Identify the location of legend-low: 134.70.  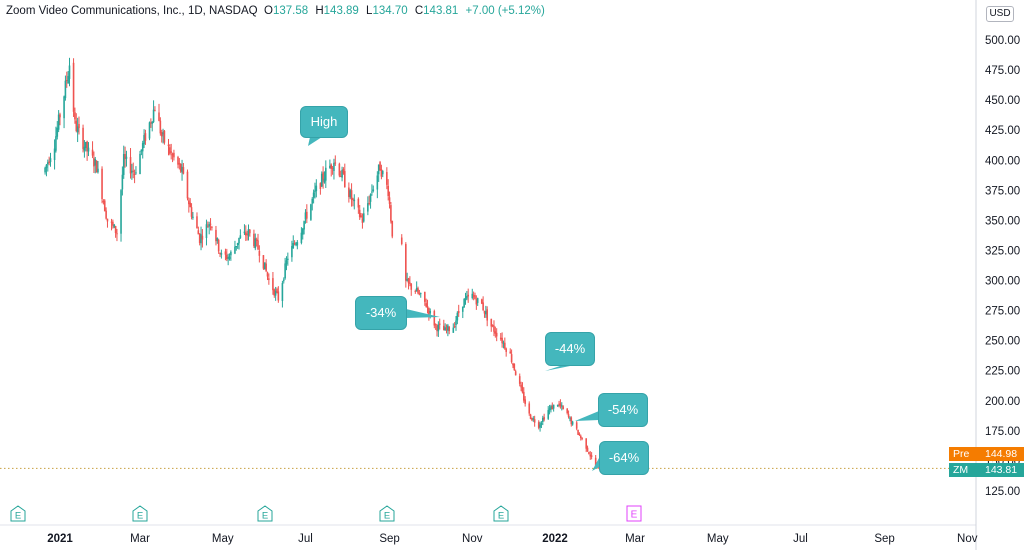
(390, 11).